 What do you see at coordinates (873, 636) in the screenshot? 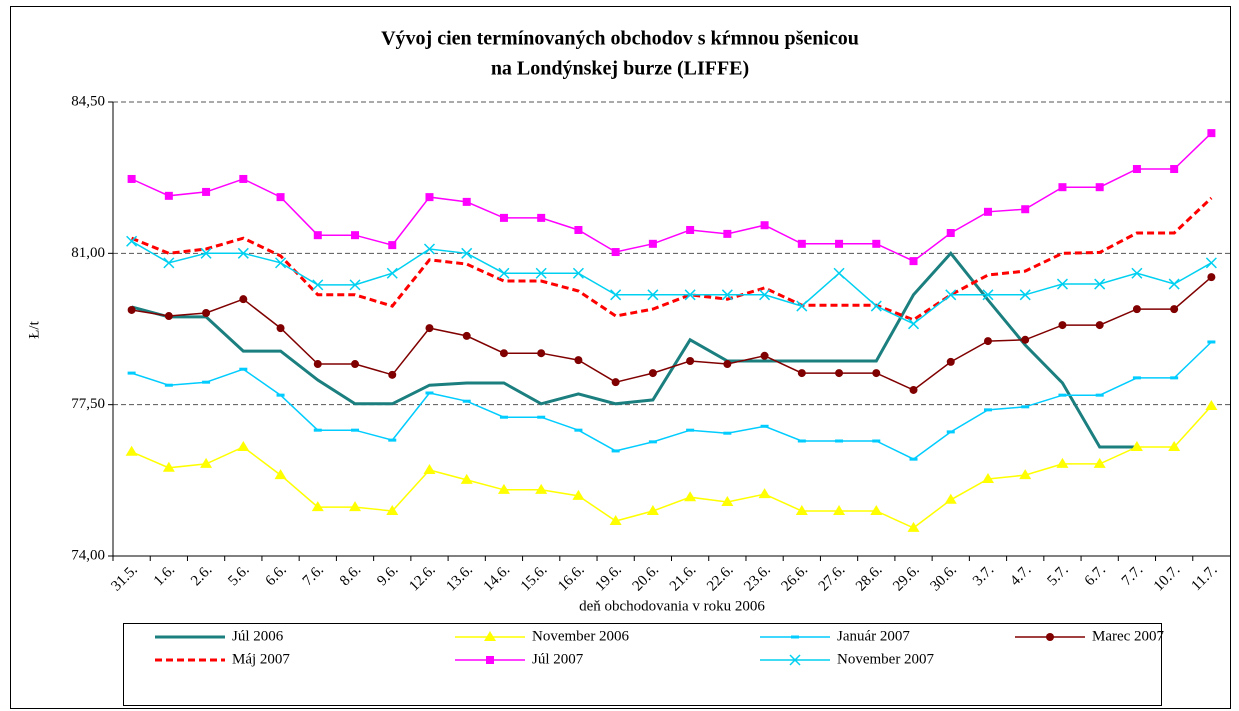
I see `legend-label: Január 2007` at bounding box center [873, 636].